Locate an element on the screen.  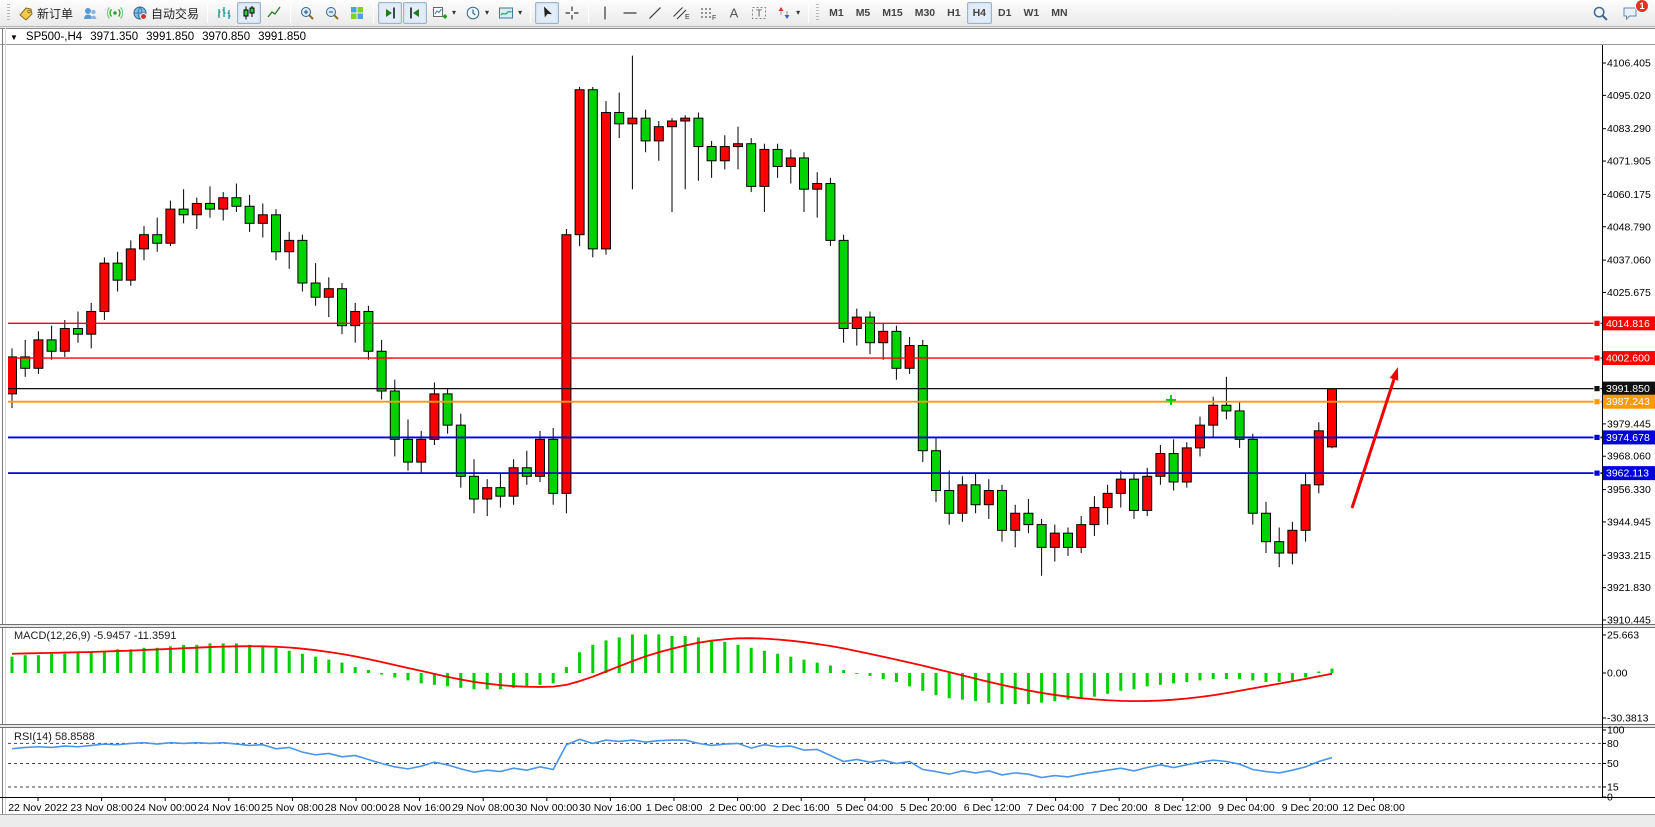
rsi-tick-label: 100 is located at coordinates (1616, 731).